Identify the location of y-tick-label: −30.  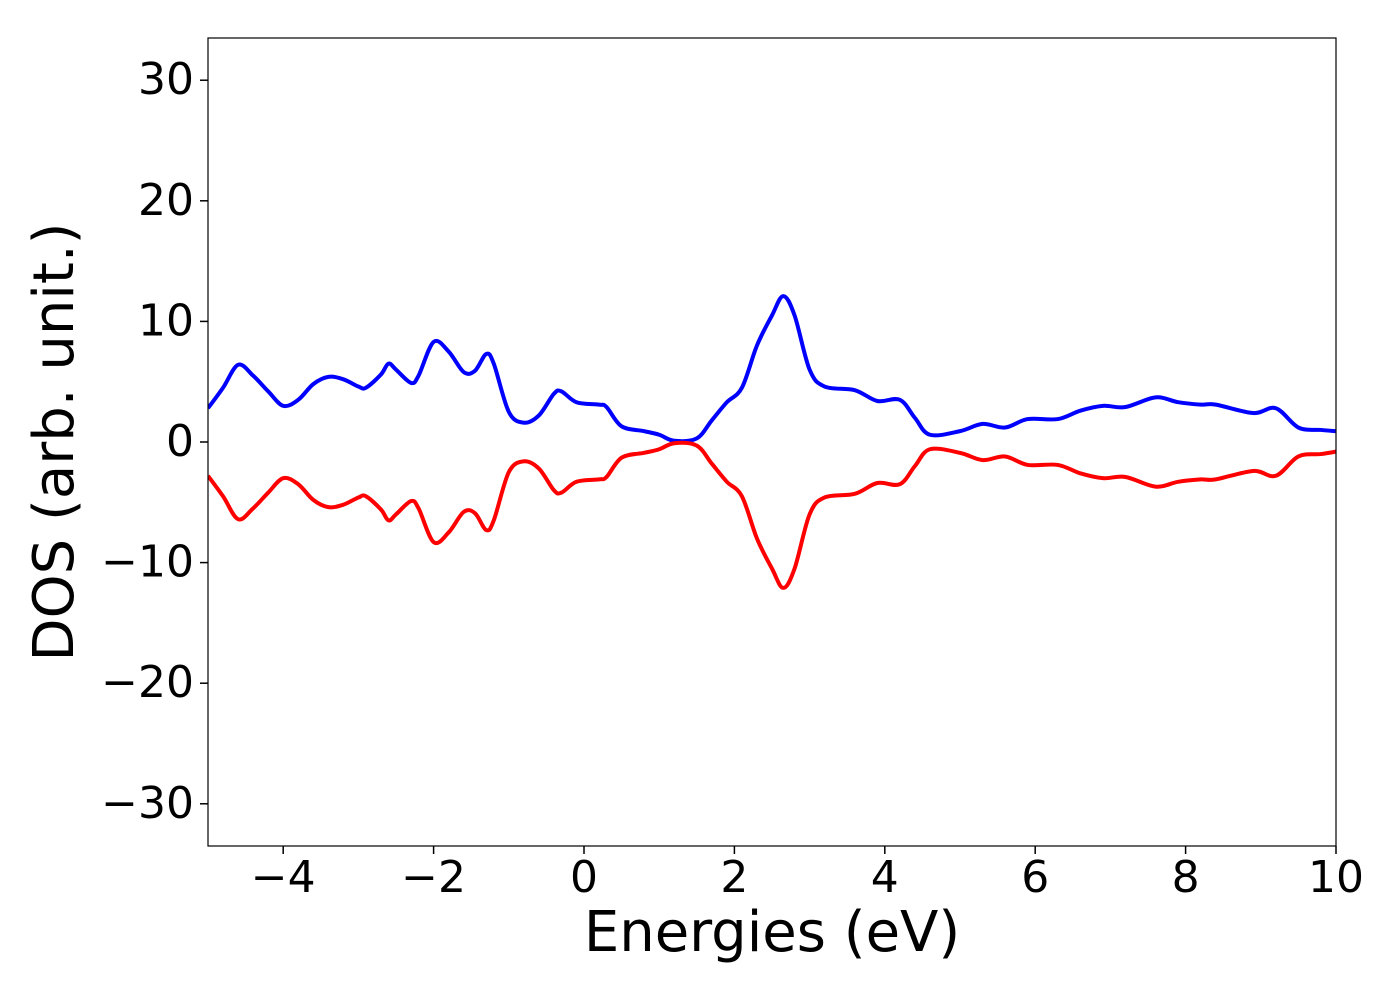
(147, 803).